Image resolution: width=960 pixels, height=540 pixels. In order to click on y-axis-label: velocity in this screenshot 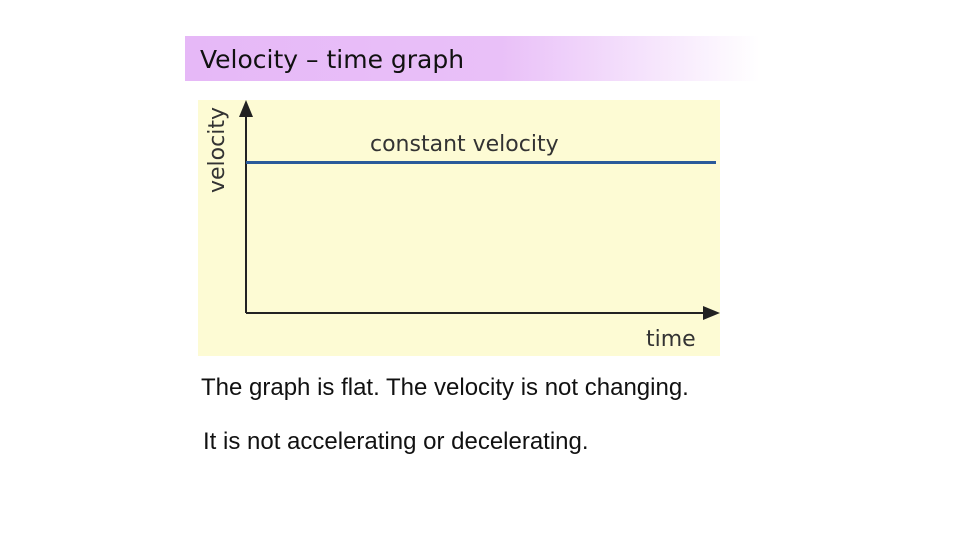, I will do `click(217, 150)`.